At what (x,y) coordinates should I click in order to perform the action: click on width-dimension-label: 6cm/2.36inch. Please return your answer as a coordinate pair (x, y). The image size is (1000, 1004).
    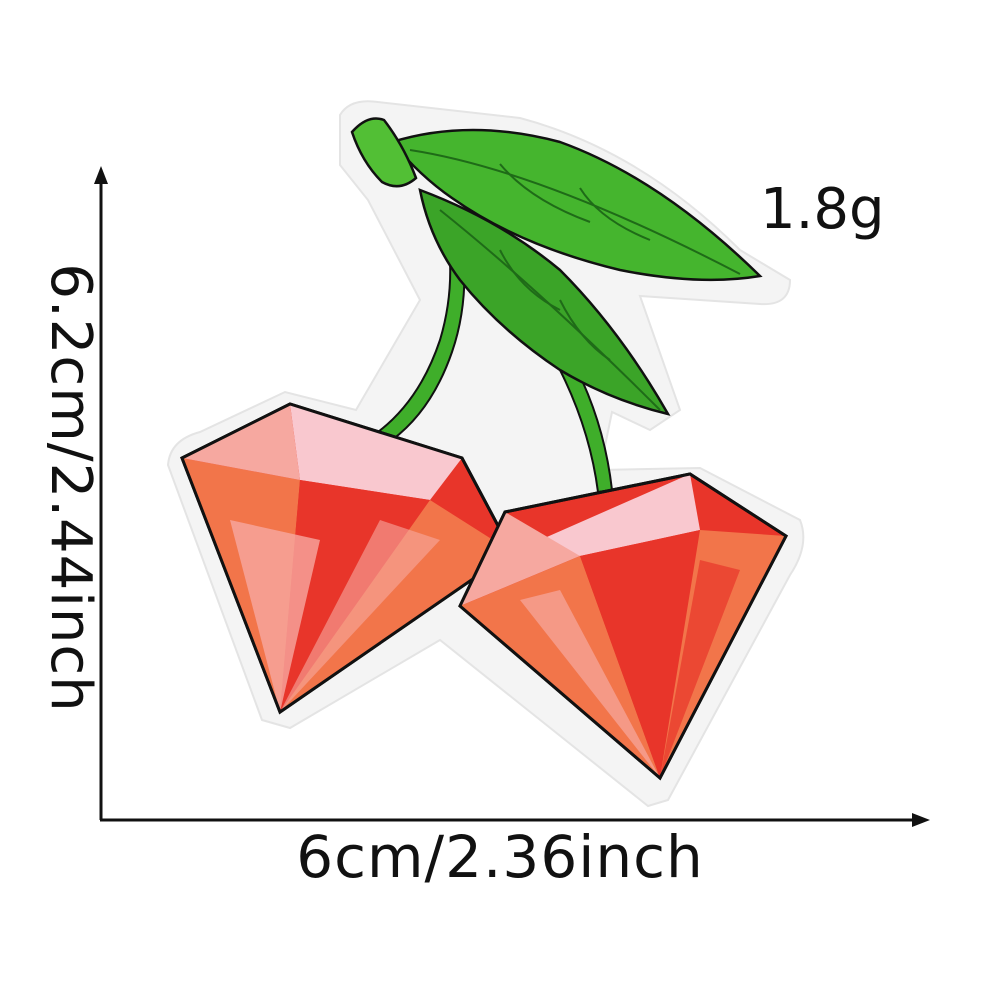
    Looking at the image, I should click on (500, 857).